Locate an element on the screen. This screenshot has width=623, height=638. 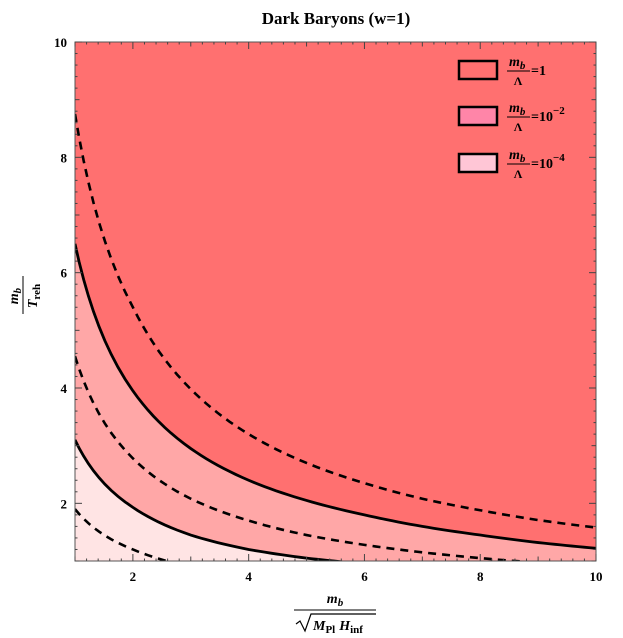
y-tick-label: 4 is located at coordinates (64, 388).